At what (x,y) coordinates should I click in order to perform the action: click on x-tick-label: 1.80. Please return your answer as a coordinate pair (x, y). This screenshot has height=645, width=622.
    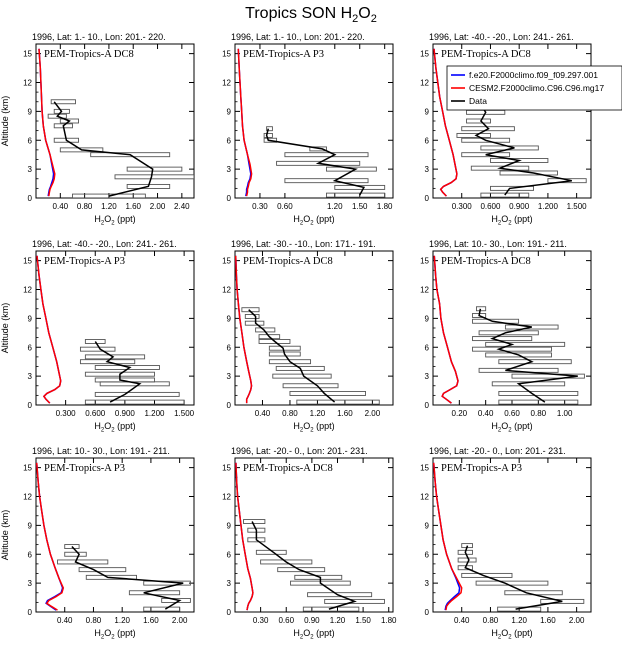
    Looking at the image, I should click on (385, 206).